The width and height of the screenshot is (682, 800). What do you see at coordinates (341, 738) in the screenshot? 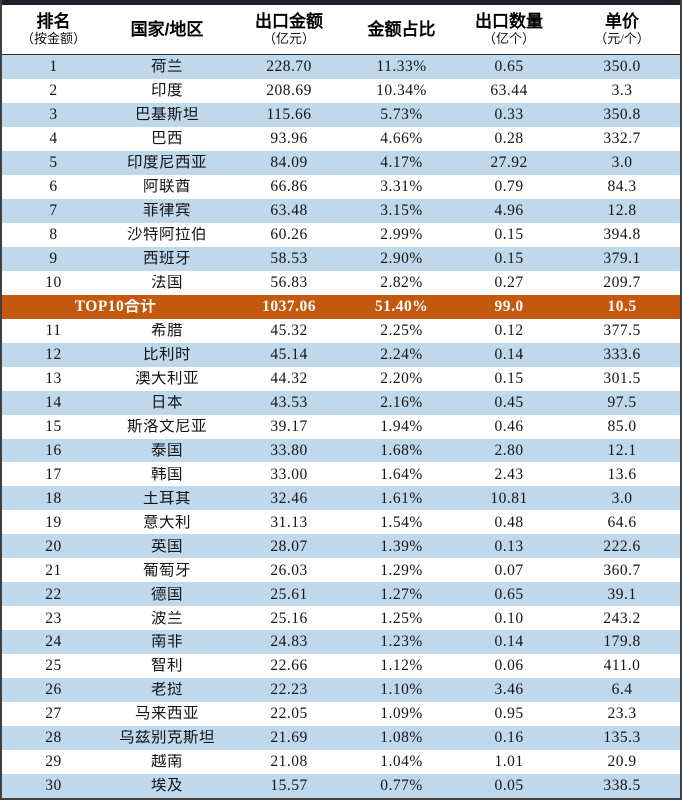
I see `table-row: 28 乌兹别克斯坦 21.69 1.08% 0.16 135.3` at bounding box center [341, 738].